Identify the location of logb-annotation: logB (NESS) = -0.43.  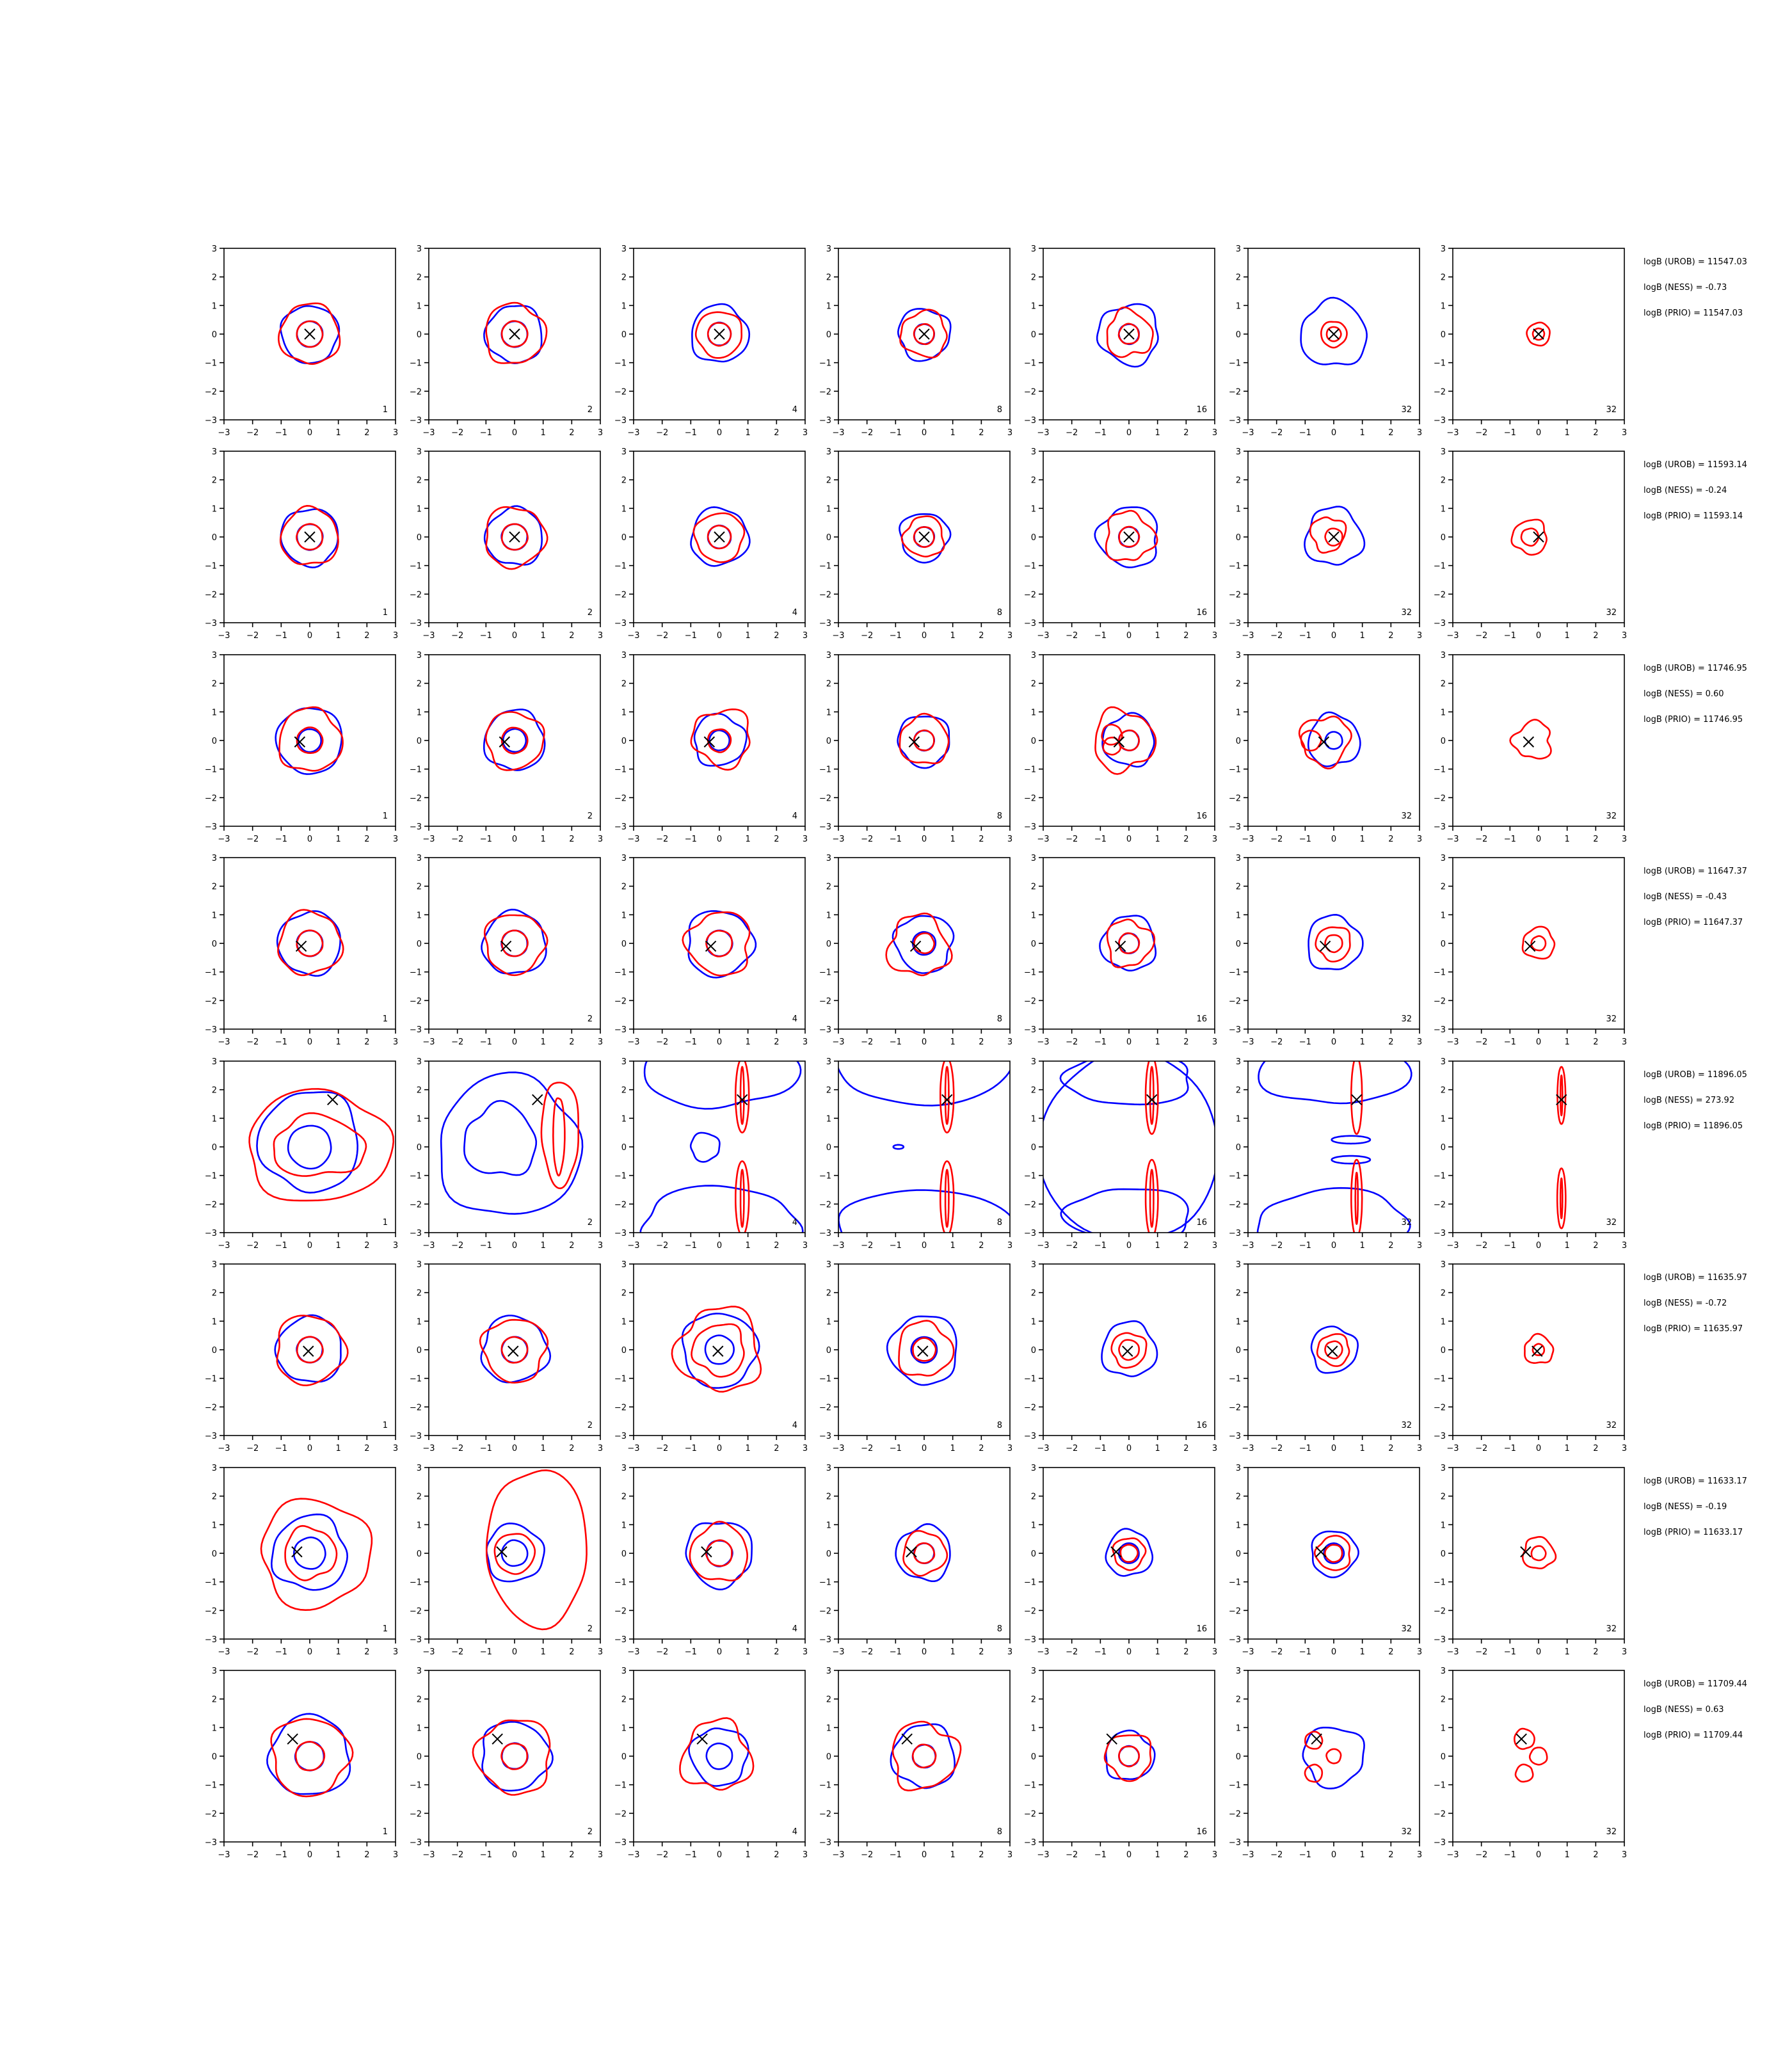
(1685, 897).